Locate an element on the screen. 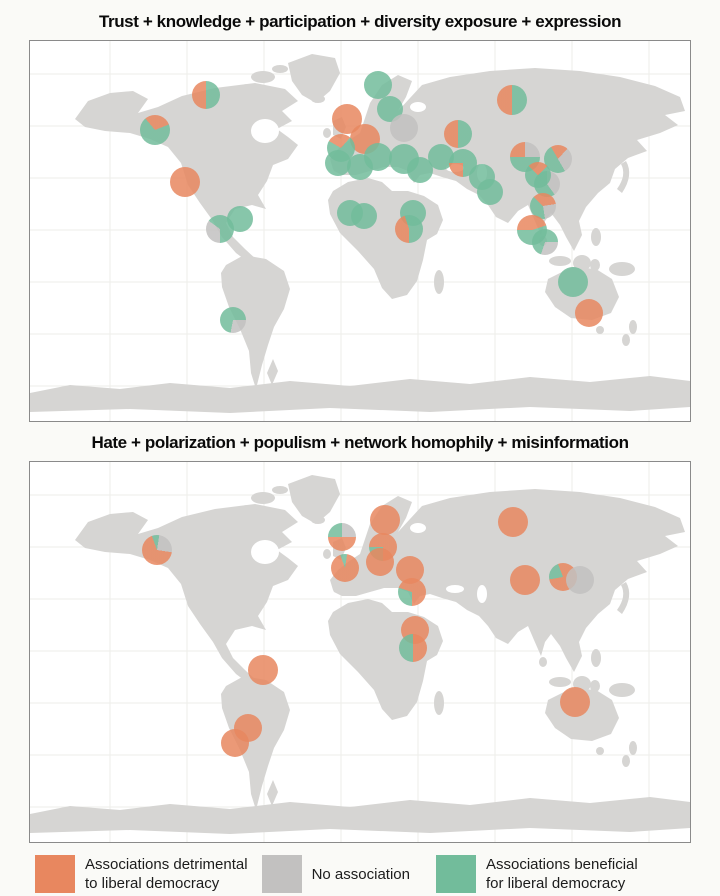 Image resolution: width=720 pixels, height=896 pixels. pie-marker-kazakhstan is located at coordinates (458, 134).